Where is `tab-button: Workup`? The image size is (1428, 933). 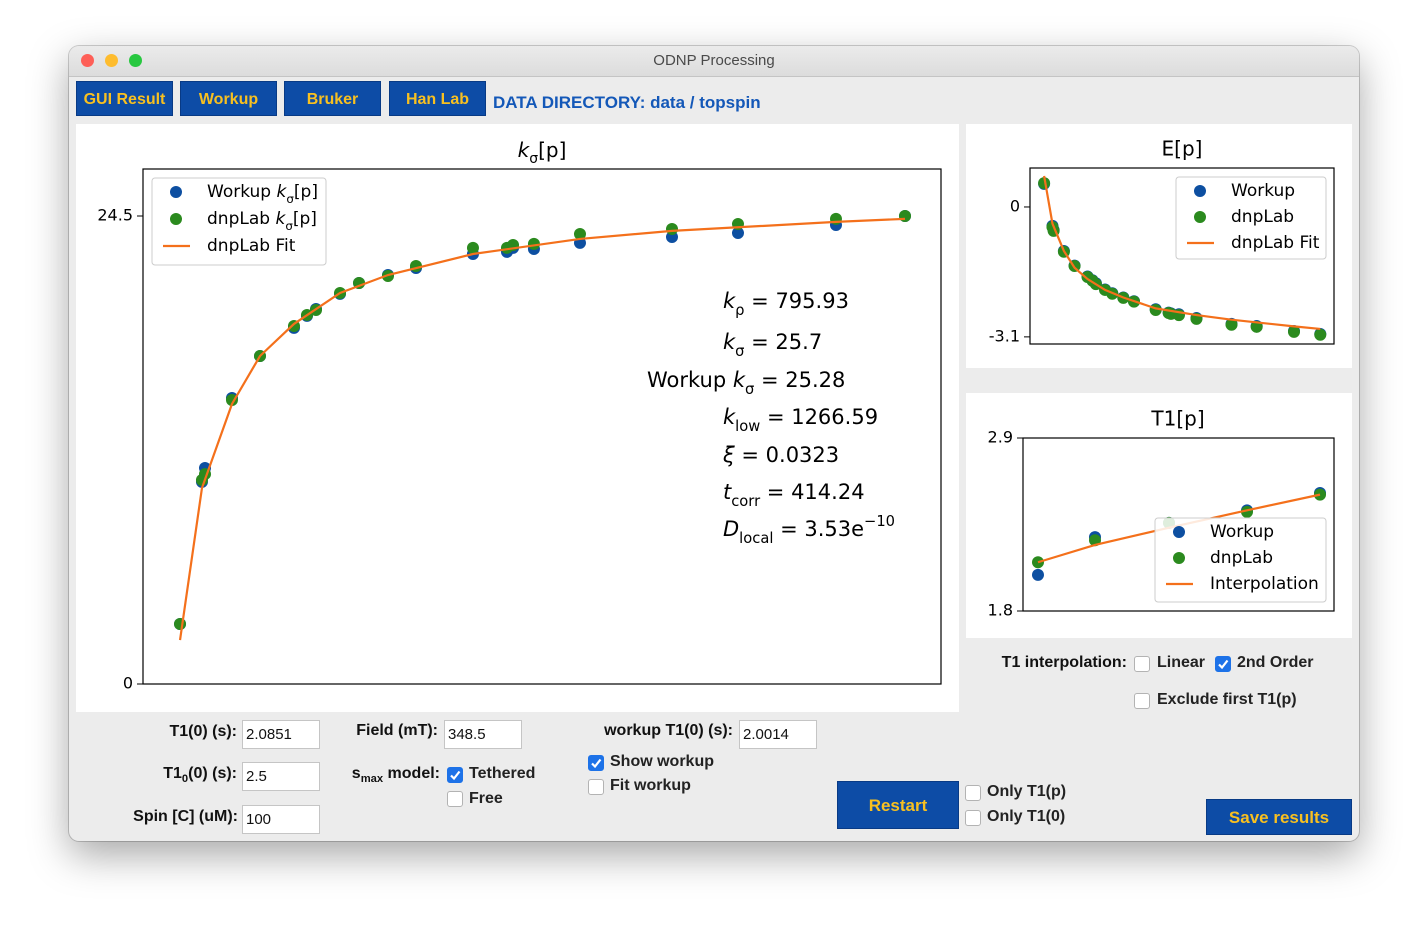 tab-button: Workup is located at coordinates (228, 98).